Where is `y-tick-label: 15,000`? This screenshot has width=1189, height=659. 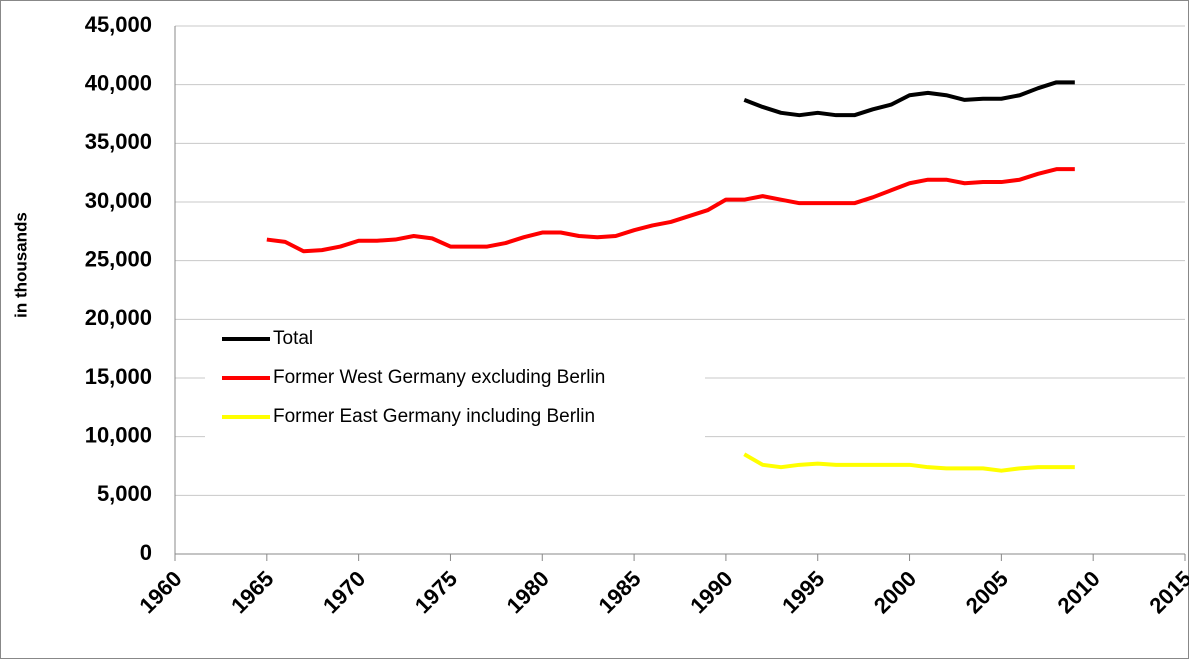 y-tick-label: 15,000 is located at coordinates (118, 376).